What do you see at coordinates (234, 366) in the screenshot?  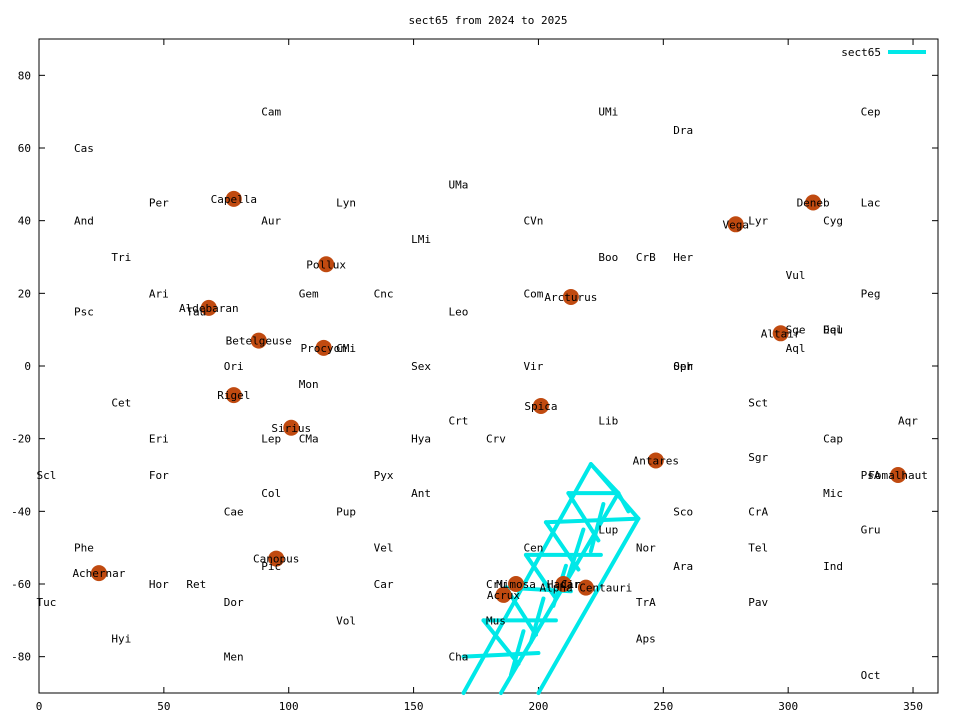 I see `constellation-label: Ori` at bounding box center [234, 366].